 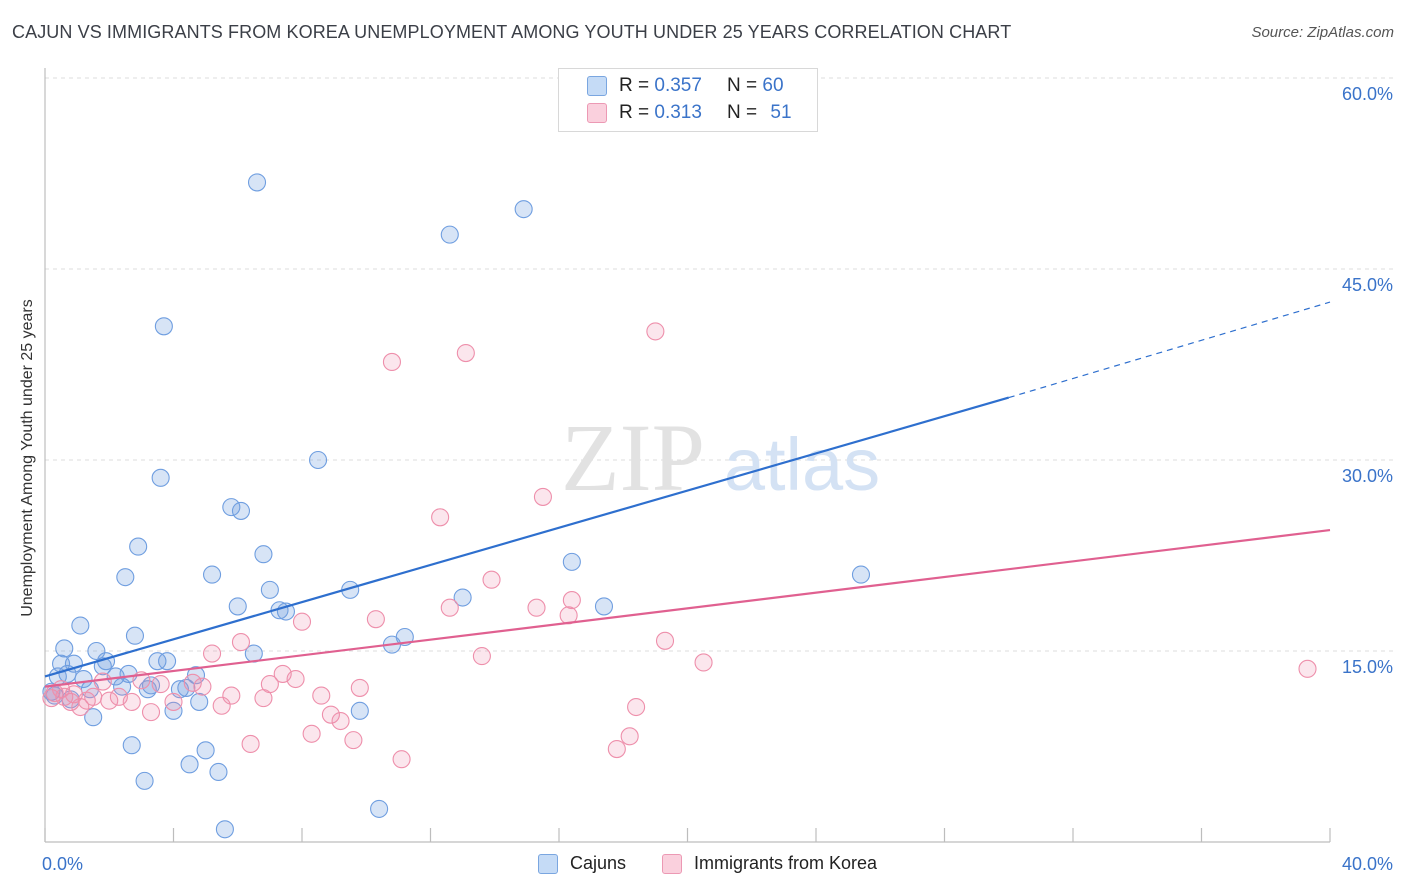 What do you see at coordinates (755, 85) in the screenshot?
I see `legend-n-cajuns: N = 60` at bounding box center [755, 85].